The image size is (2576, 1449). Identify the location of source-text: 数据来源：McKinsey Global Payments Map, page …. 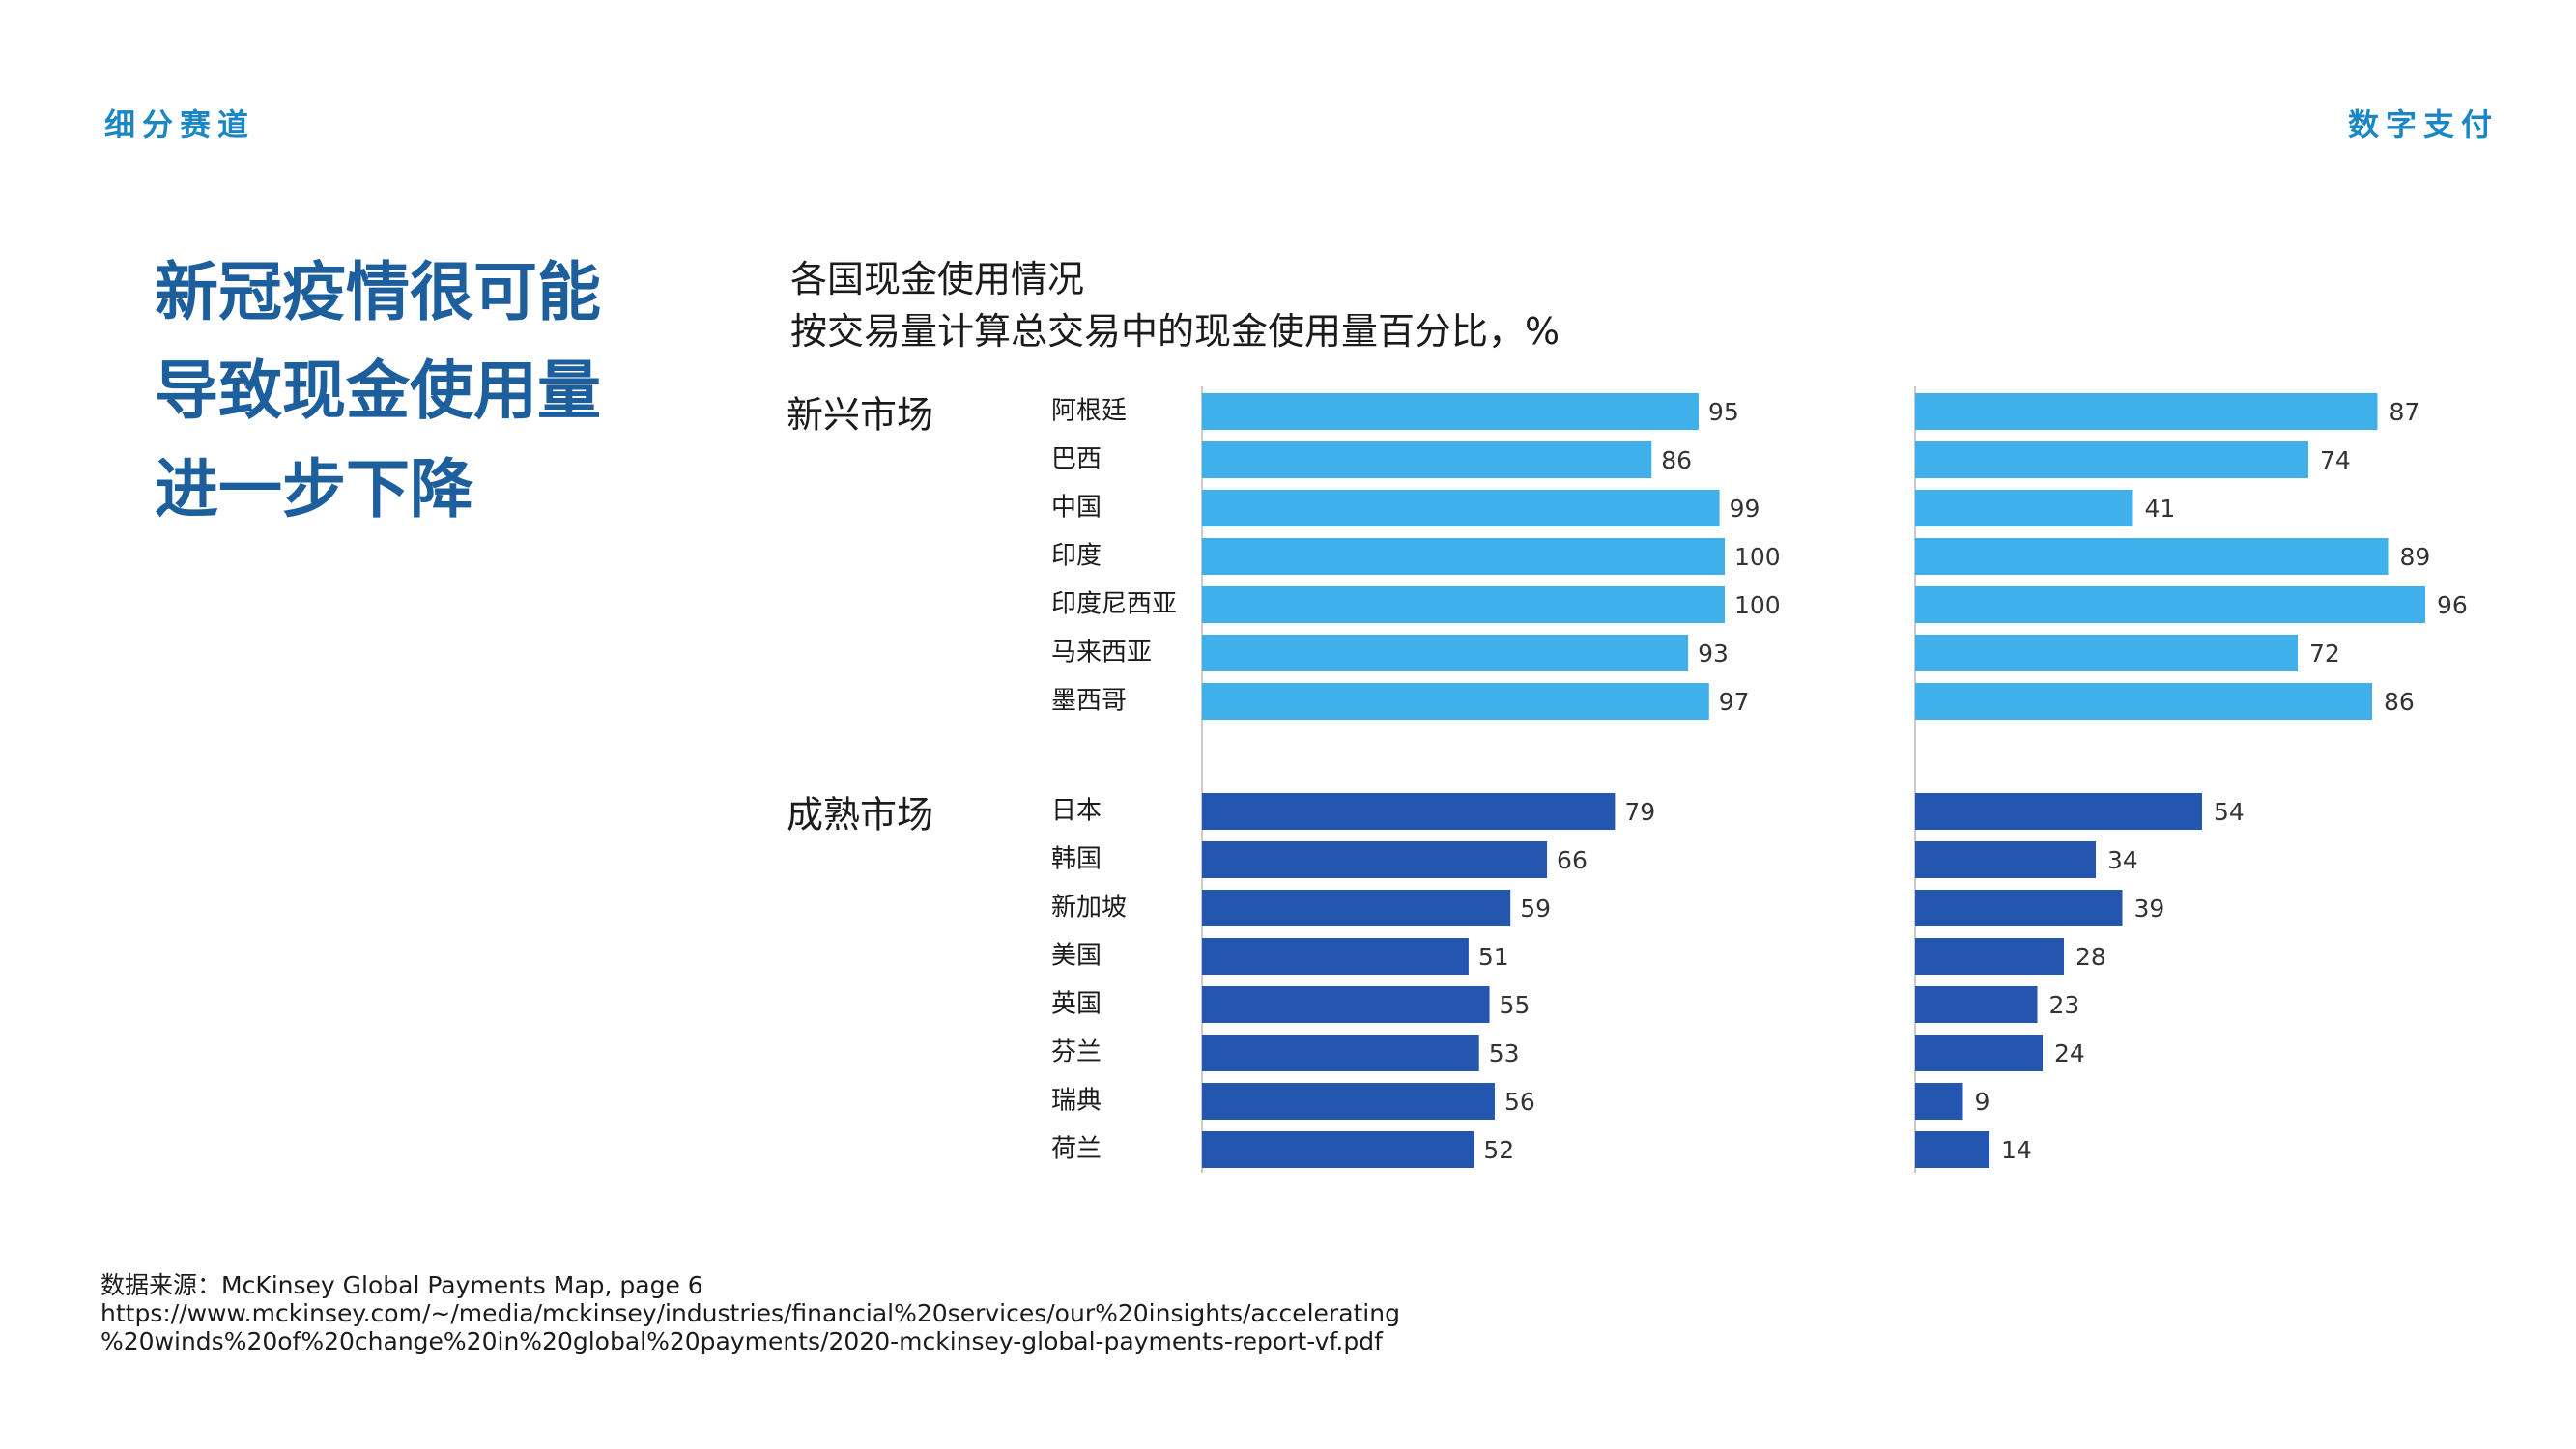
(402, 1285).